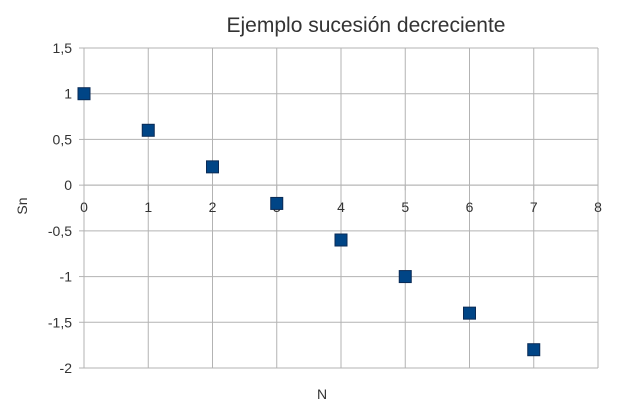 The image size is (635, 413). What do you see at coordinates (63, 48) in the screenshot?
I see `y-tick-label: 1,5` at bounding box center [63, 48].